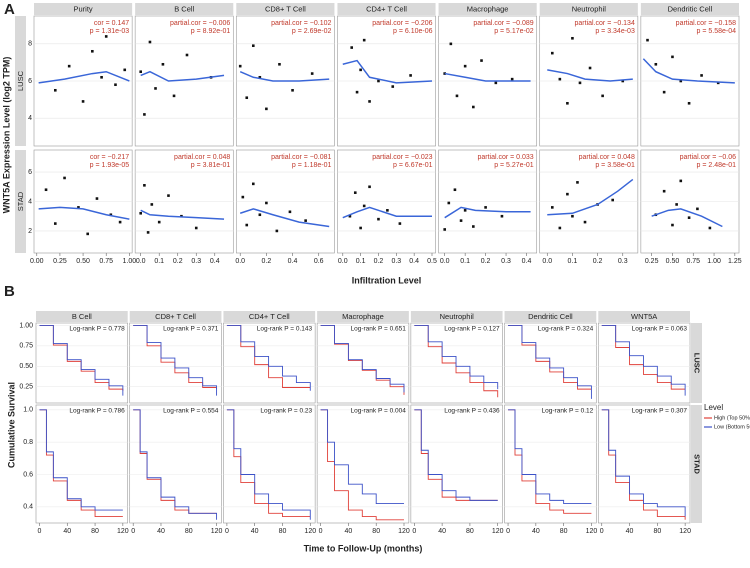 Image resolution: width=750 pixels, height=568 pixels. What do you see at coordinates (589, 8) in the screenshot?
I see `column-title: Neutrophil` at bounding box center [589, 8].